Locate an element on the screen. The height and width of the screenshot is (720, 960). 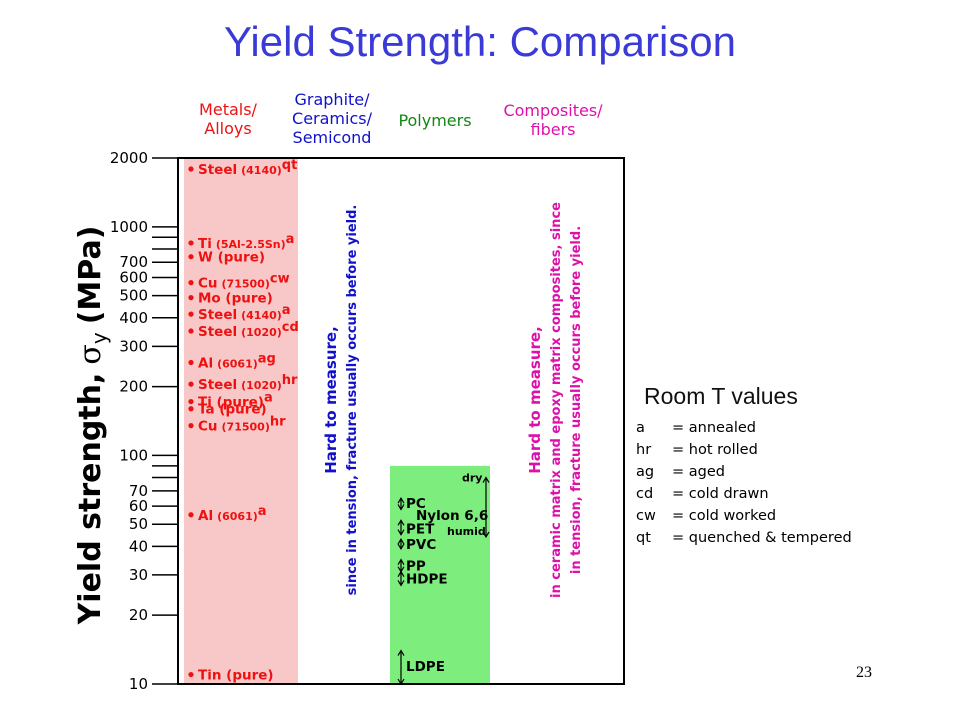
page-number: 23 is located at coordinates (864, 672).